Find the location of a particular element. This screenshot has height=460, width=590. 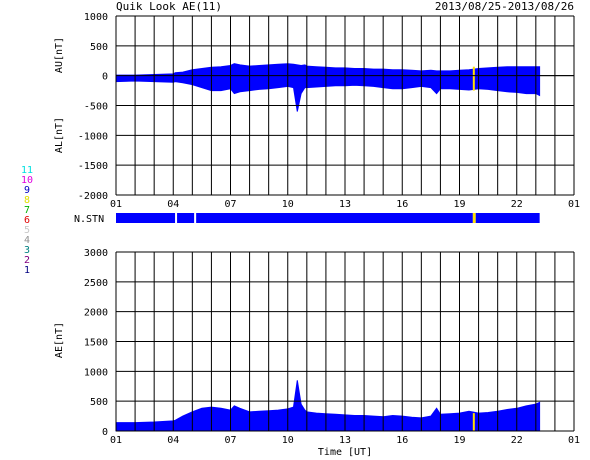

ae-y-tick-label: 500 is located at coordinates (99, 402).